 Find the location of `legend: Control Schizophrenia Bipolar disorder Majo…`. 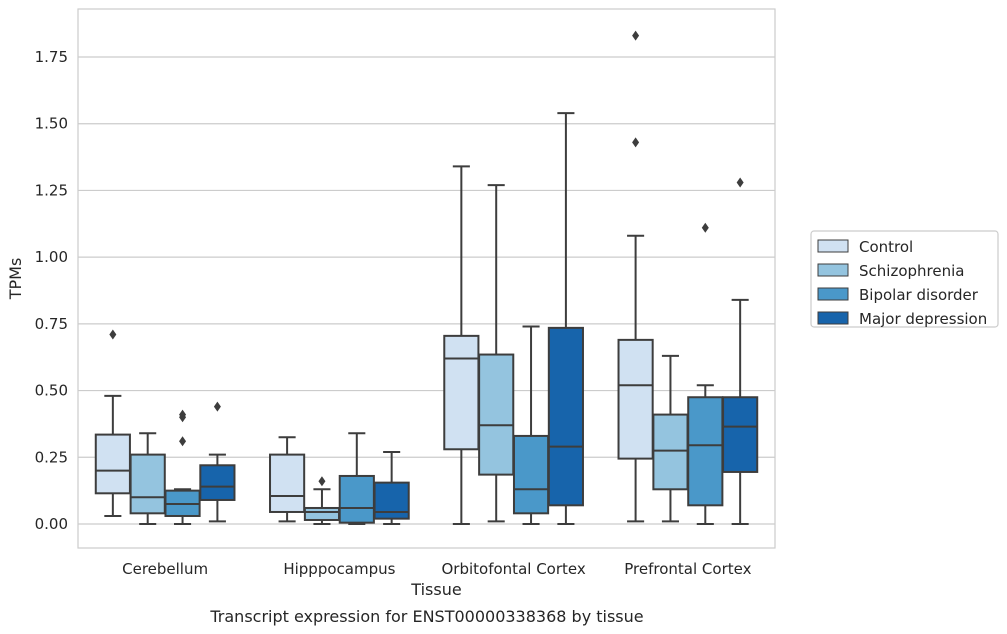

legend: Control Schizophrenia Bipolar disorder Majo… is located at coordinates (904, 279).